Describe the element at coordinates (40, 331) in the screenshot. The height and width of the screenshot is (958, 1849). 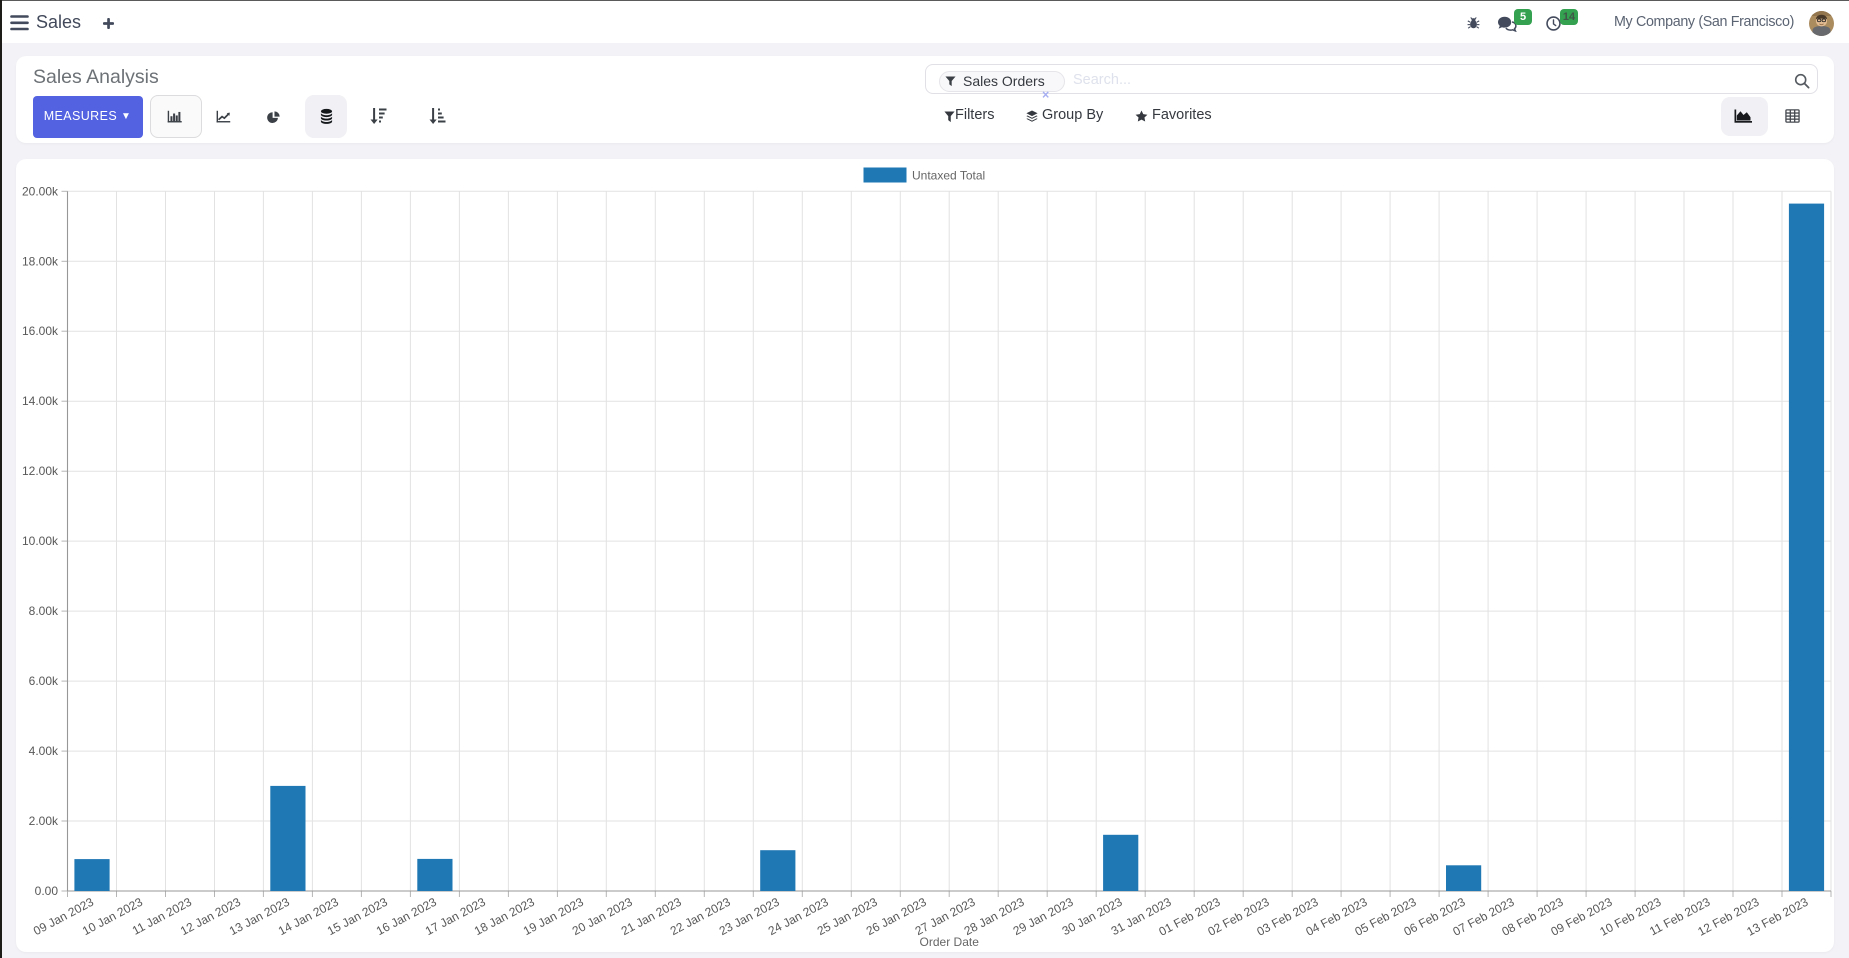
I see `svg-text: 16.00k` at that location.